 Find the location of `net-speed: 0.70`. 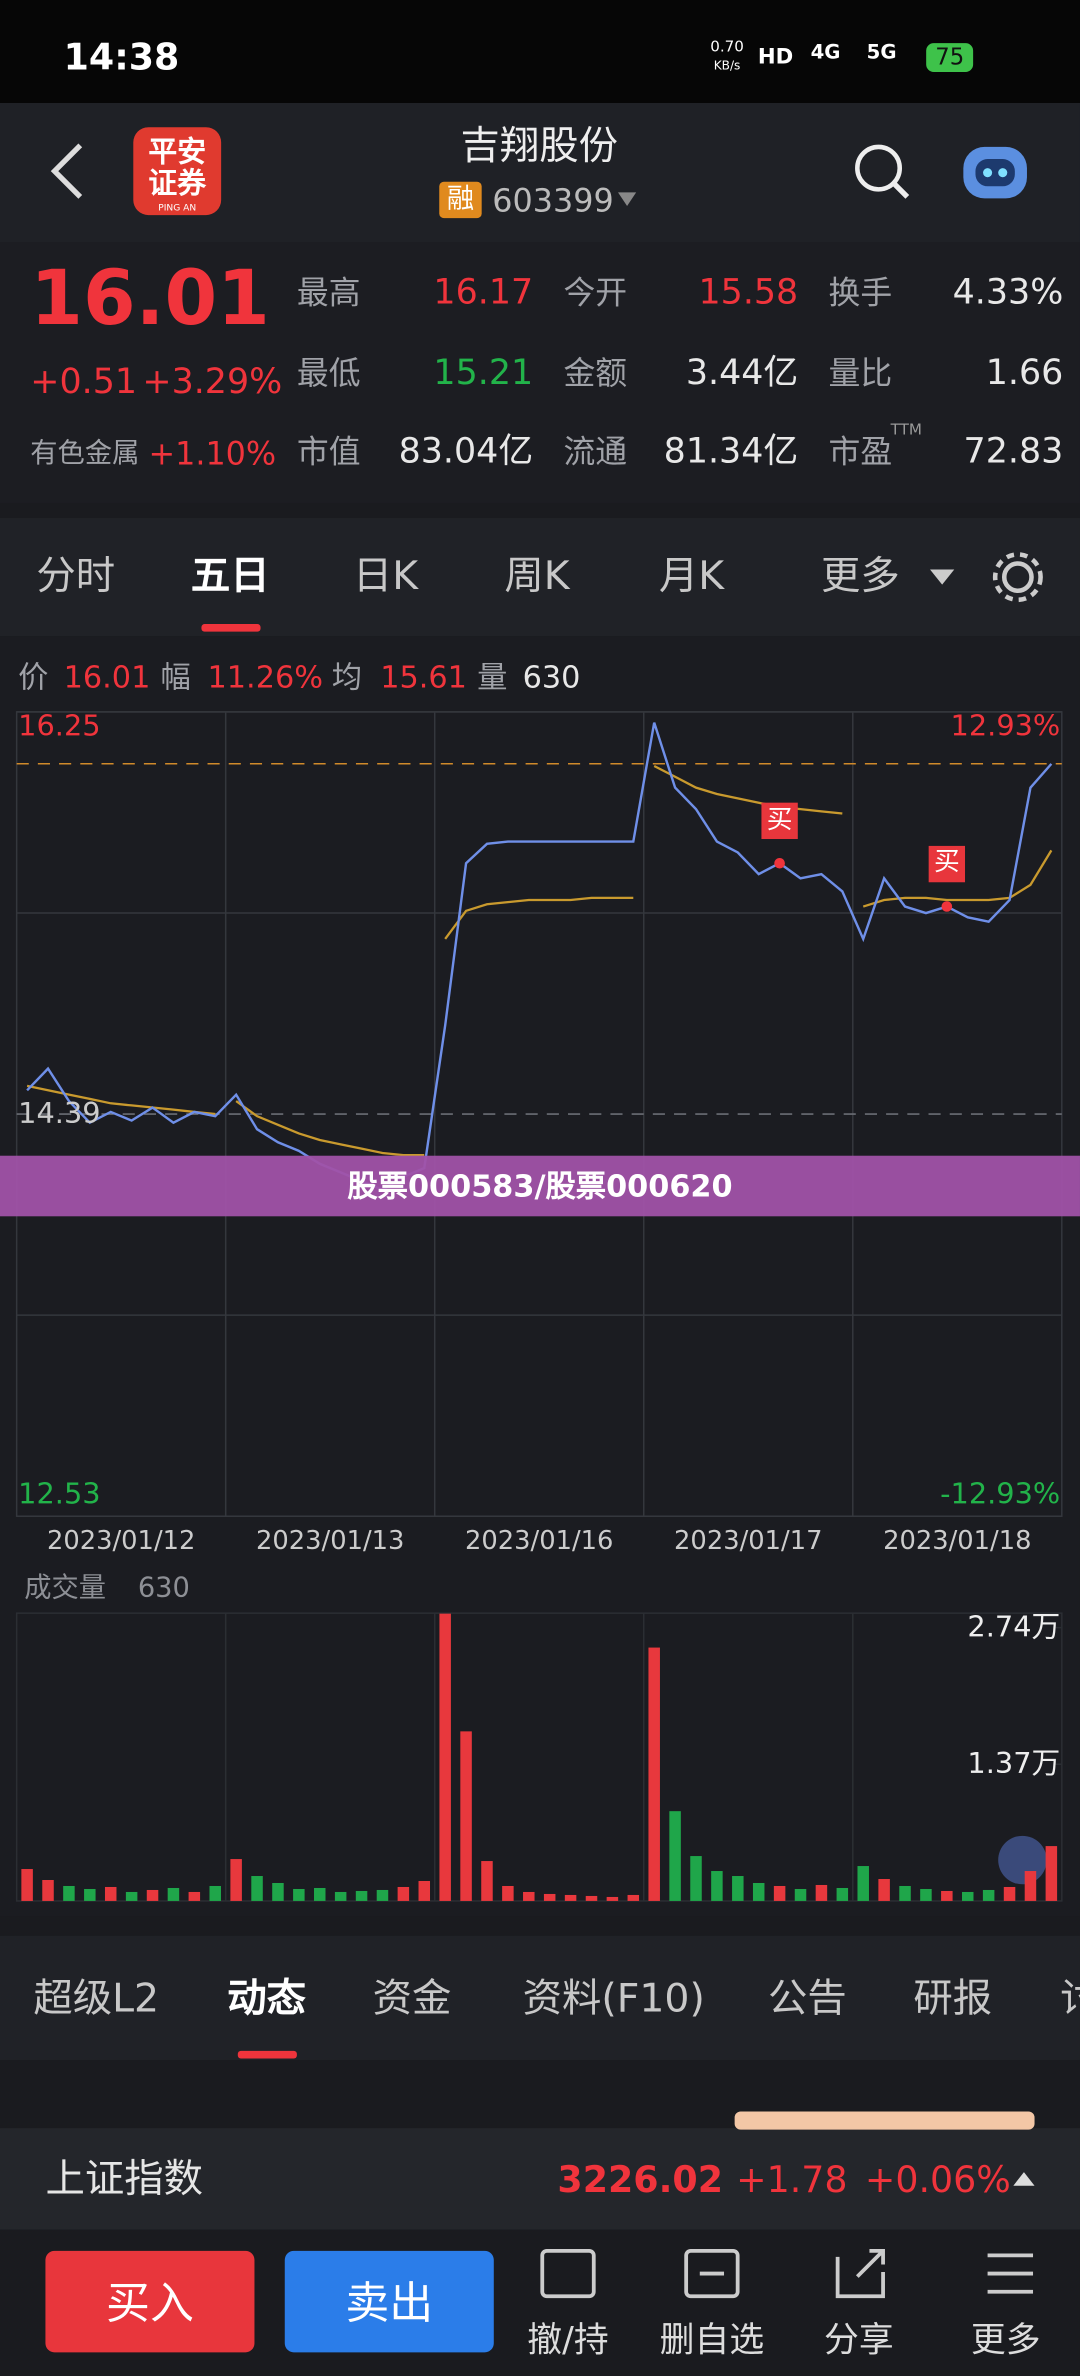

net-speed: 0.70 is located at coordinates (727, 48).